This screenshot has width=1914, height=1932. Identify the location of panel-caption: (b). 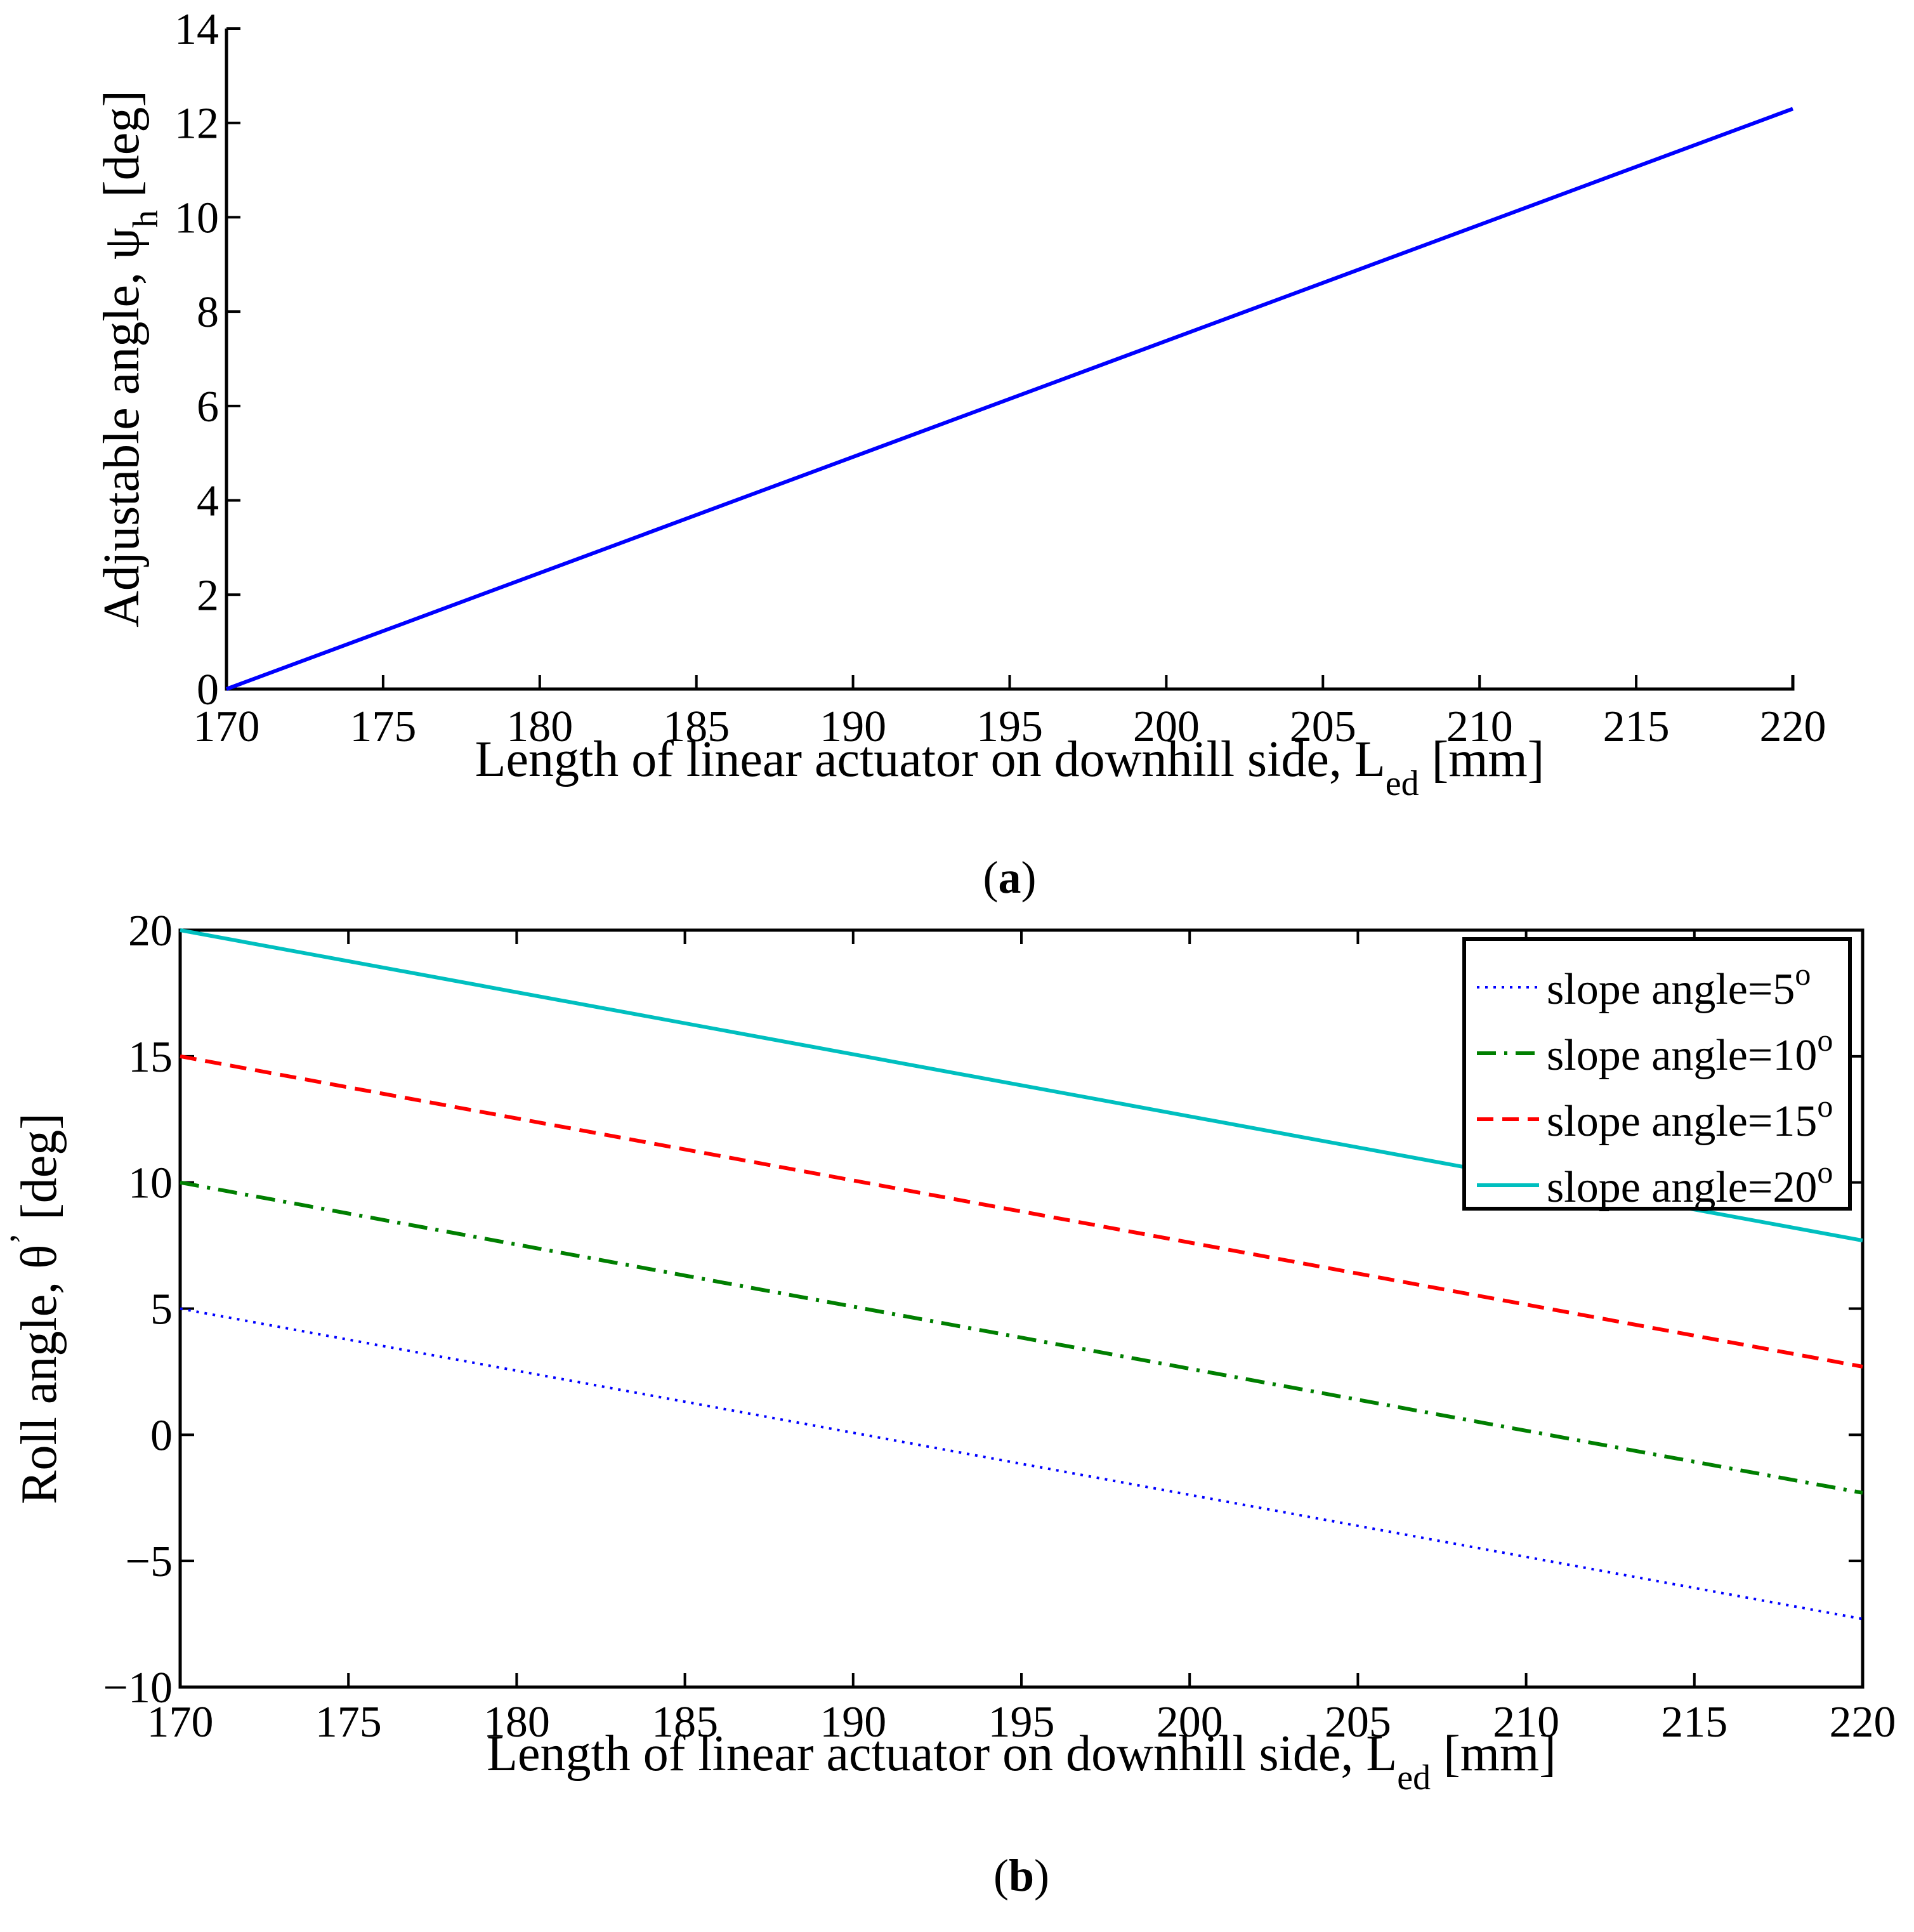
(1021, 1875).